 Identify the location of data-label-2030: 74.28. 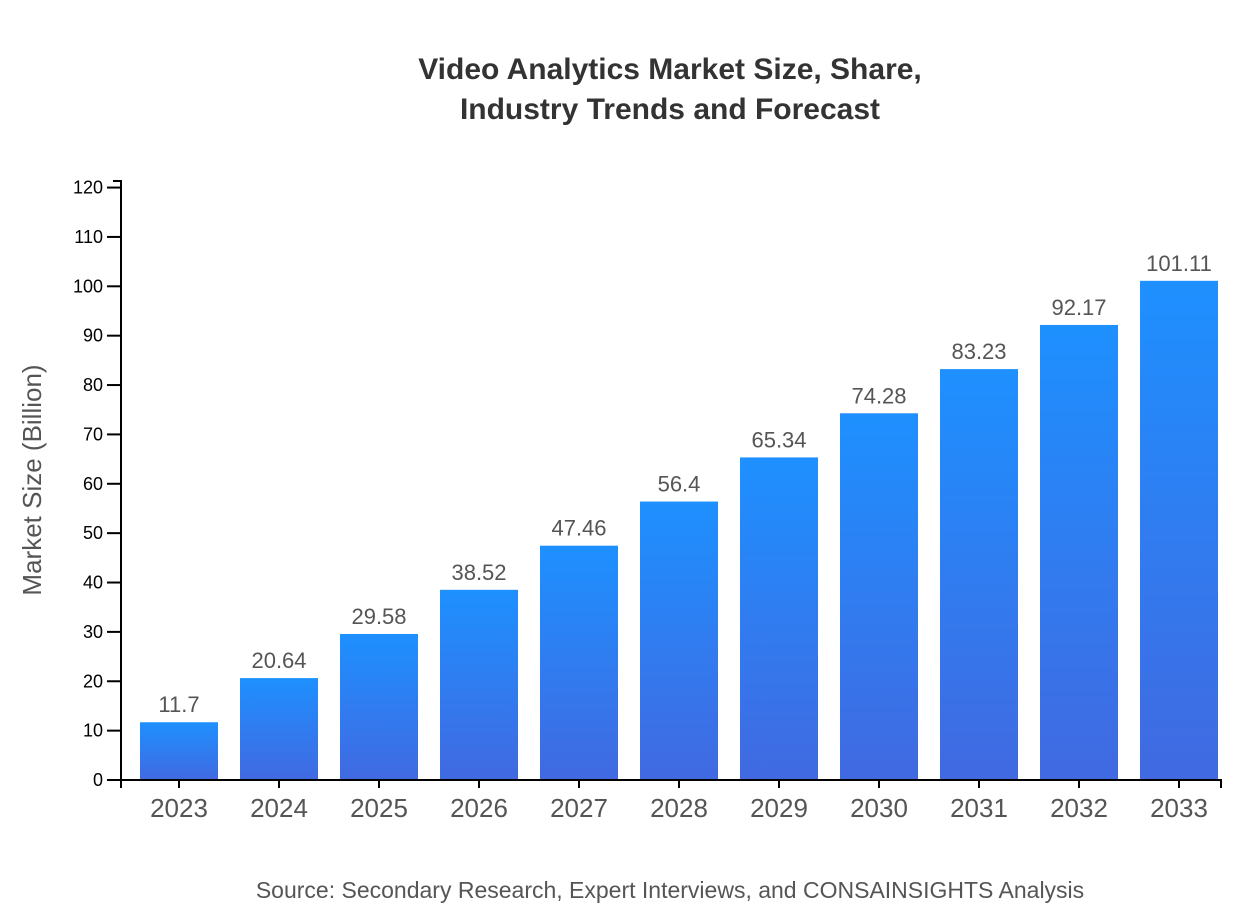
(878, 395).